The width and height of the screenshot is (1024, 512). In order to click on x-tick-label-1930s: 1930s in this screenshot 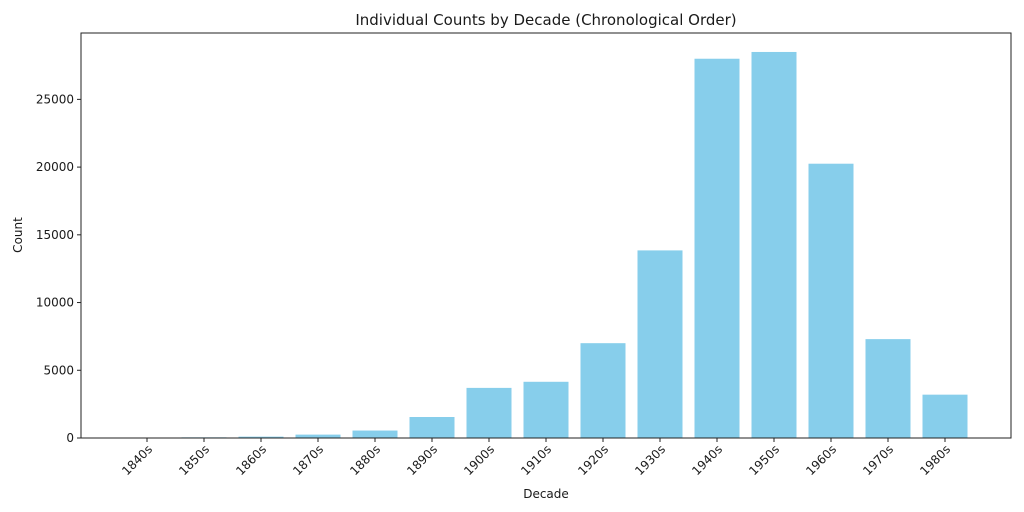, I will do `click(650, 460)`.